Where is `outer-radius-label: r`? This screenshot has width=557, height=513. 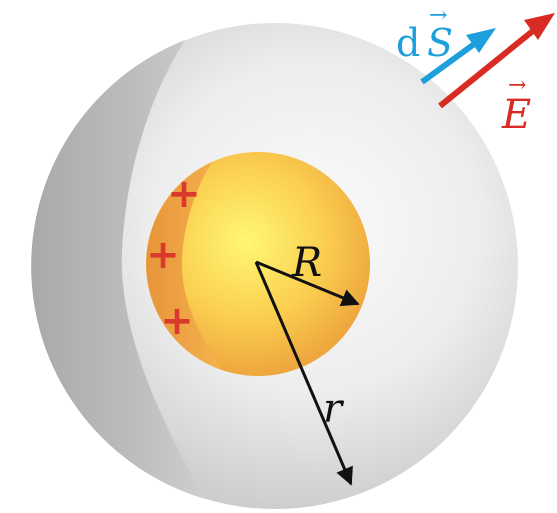
outer-radius-label: r is located at coordinates (334, 409).